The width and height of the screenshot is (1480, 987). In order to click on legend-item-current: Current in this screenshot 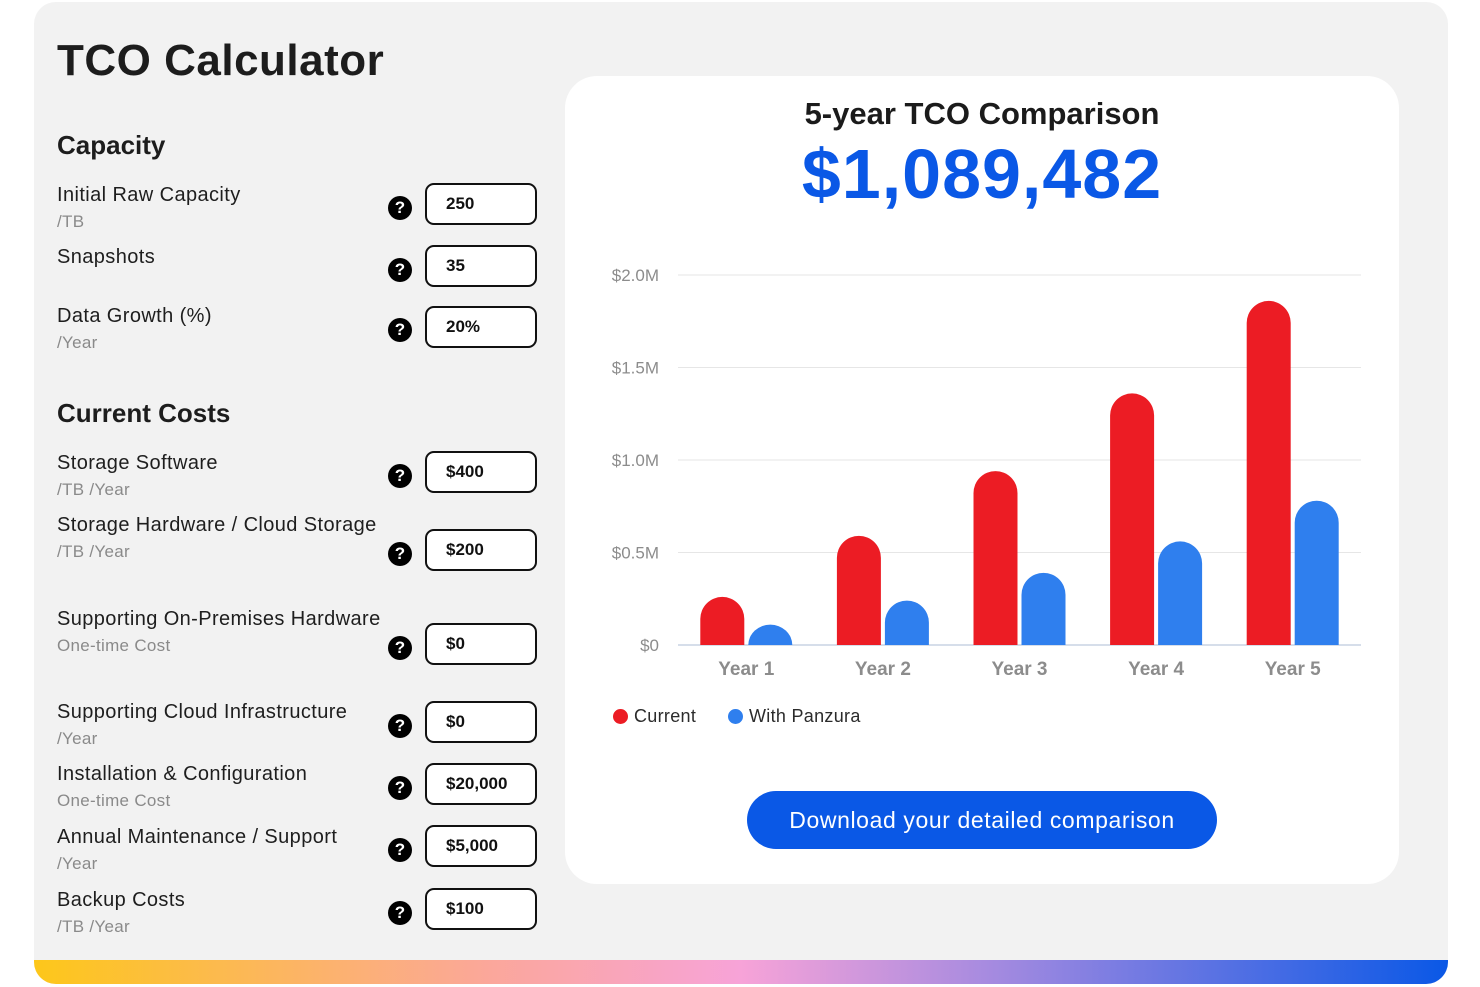, I will do `click(654, 716)`.